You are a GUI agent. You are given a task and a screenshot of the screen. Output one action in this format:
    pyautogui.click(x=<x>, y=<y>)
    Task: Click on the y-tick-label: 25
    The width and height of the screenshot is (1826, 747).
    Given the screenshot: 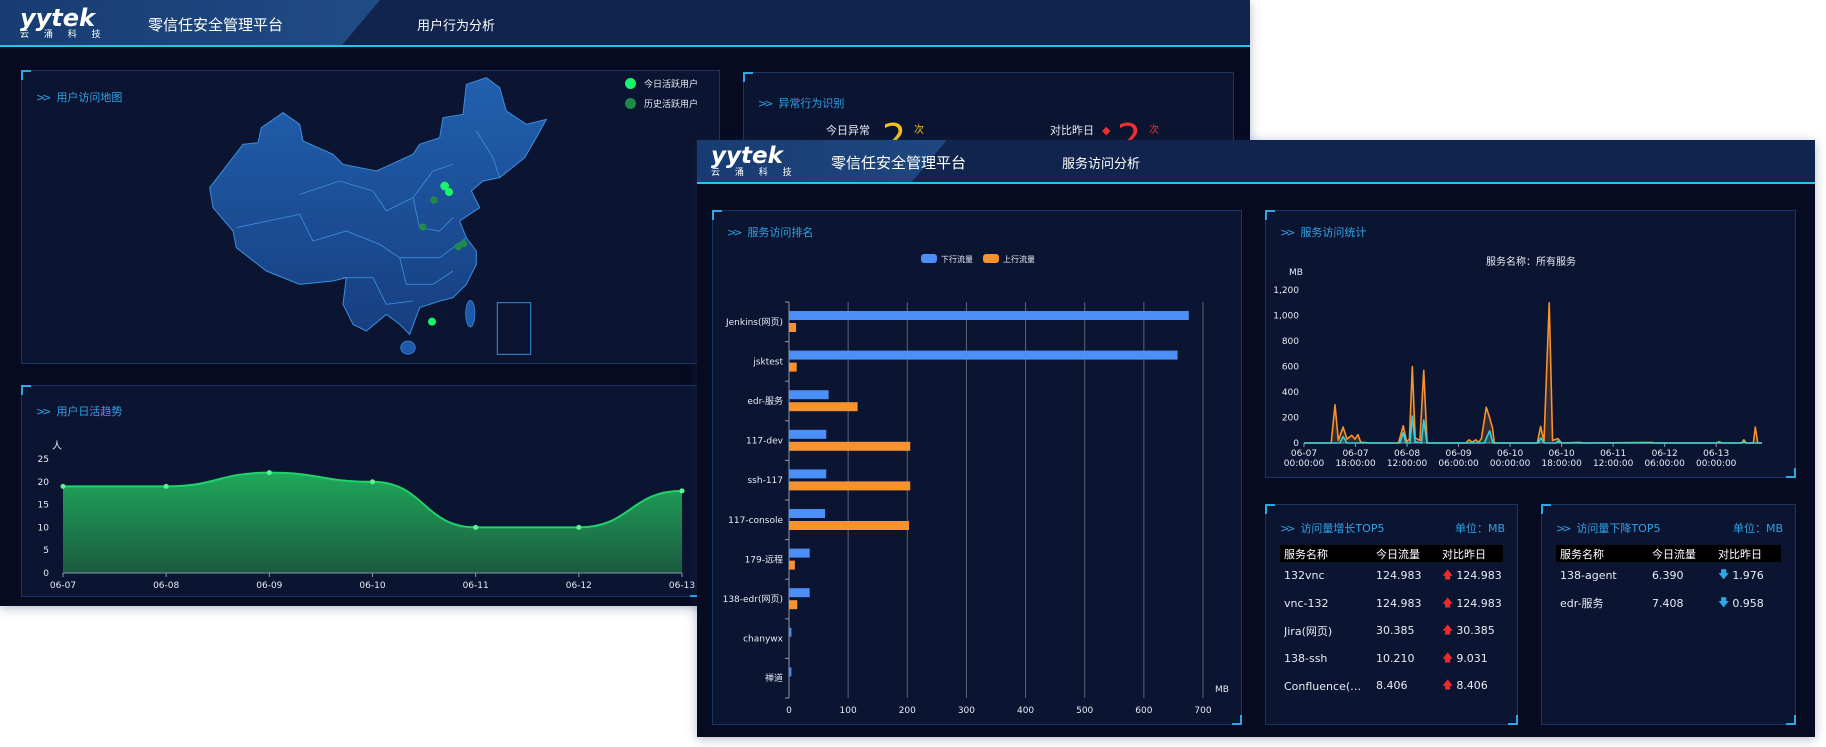 What is the action you would take?
    pyautogui.click(x=43, y=460)
    